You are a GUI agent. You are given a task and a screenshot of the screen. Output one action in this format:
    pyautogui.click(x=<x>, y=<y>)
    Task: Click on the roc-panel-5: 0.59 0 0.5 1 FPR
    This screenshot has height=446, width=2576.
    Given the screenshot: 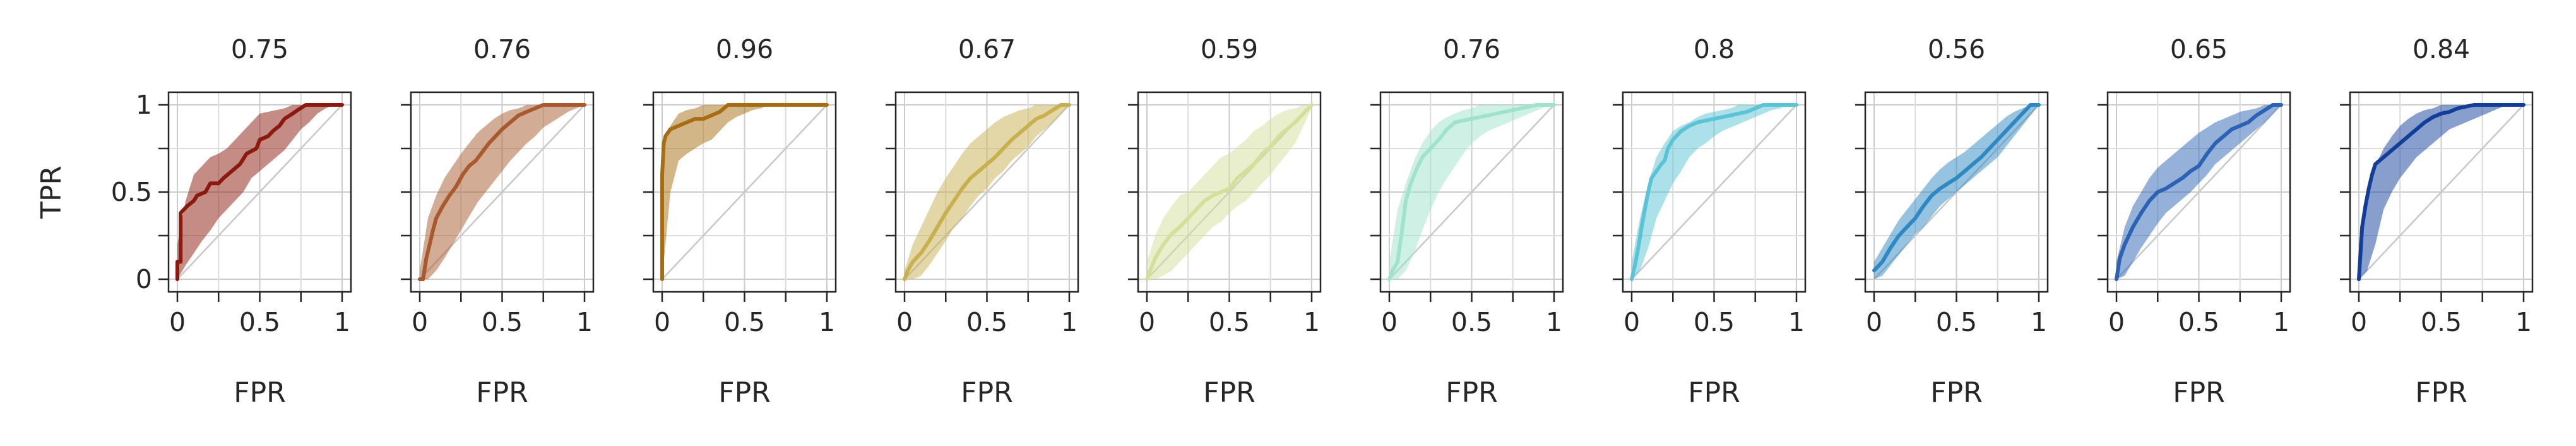 What is the action you would take?
    pyautogui.click(x=1225, y=222)
    